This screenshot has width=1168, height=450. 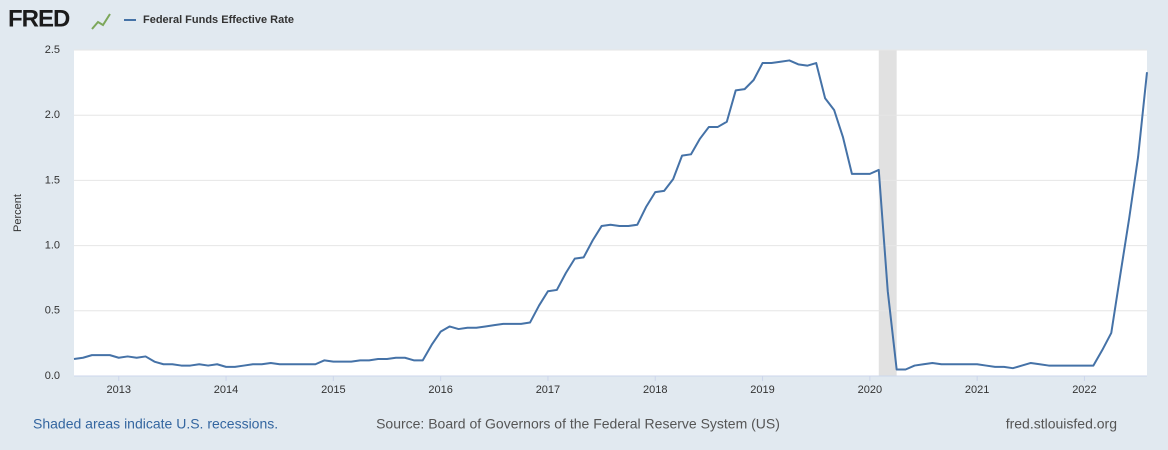 What do you see at coordinates (52, 50) in the screenshot?
I see `y-tick-label: 2.5` at bounding box center [52, 50].